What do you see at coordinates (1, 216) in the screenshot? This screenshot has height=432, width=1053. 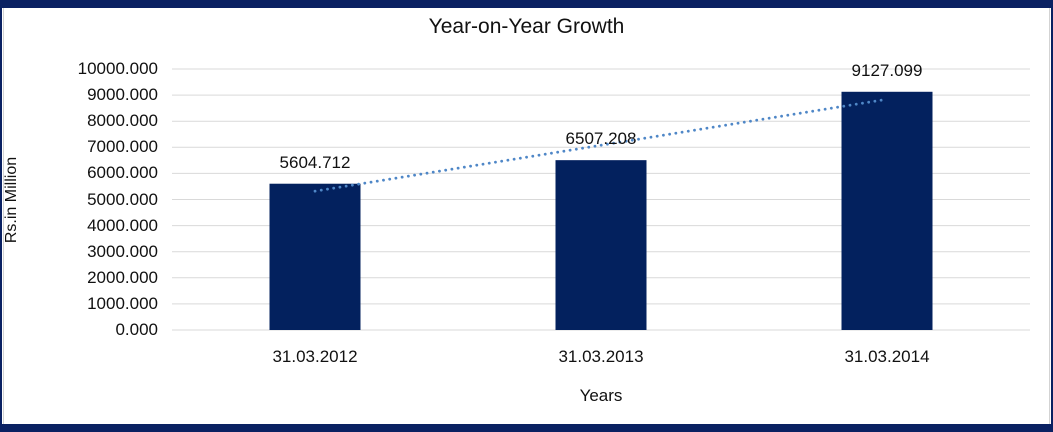 I see `left-frame-edge` at bounding box center [1, 216].